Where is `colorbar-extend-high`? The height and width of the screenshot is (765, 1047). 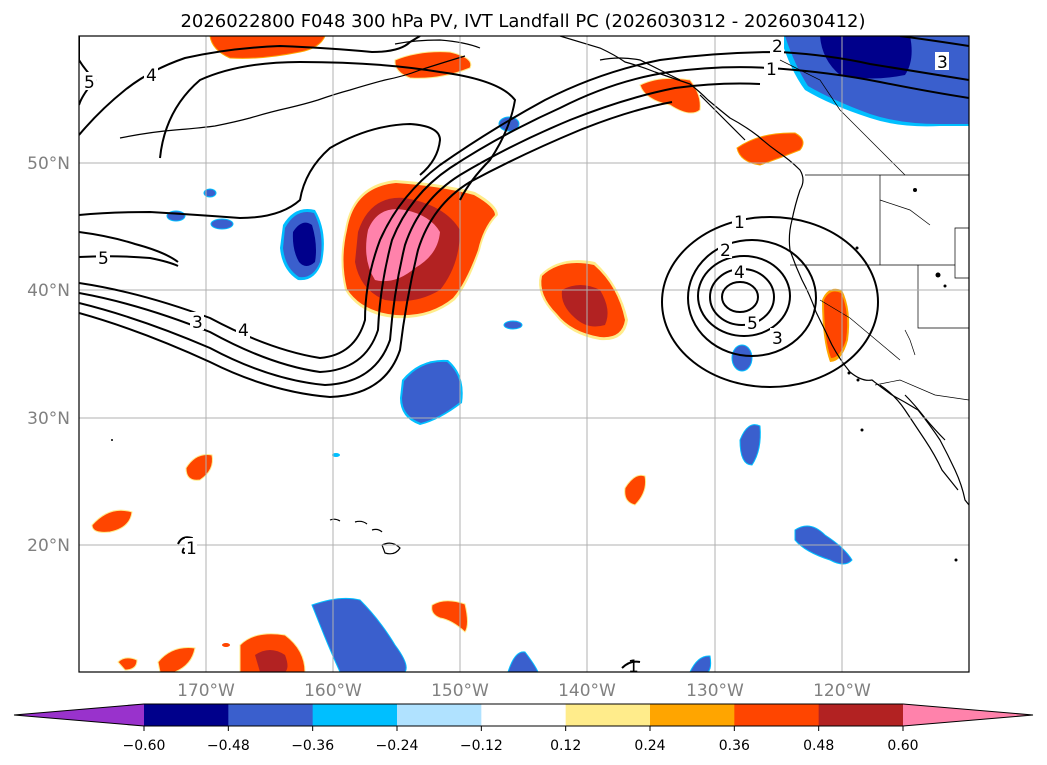 colorbar-extend-high is located at coordinates (968, 715).